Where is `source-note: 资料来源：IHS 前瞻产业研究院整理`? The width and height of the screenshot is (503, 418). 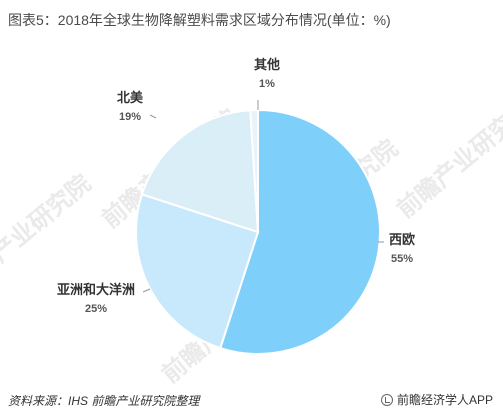 source-note: 资料来源：IHS 前瞻产业研究院整理 is located at coordinates (104, 401).